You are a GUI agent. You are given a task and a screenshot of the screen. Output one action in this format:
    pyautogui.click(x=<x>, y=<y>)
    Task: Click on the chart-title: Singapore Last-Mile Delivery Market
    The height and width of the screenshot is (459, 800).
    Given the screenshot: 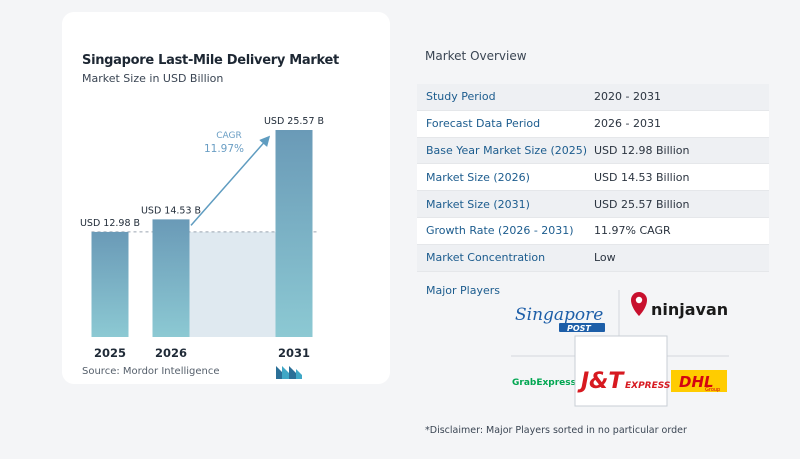 What is the action you would take?
    pyautogui.click(x=210, y=60)
    